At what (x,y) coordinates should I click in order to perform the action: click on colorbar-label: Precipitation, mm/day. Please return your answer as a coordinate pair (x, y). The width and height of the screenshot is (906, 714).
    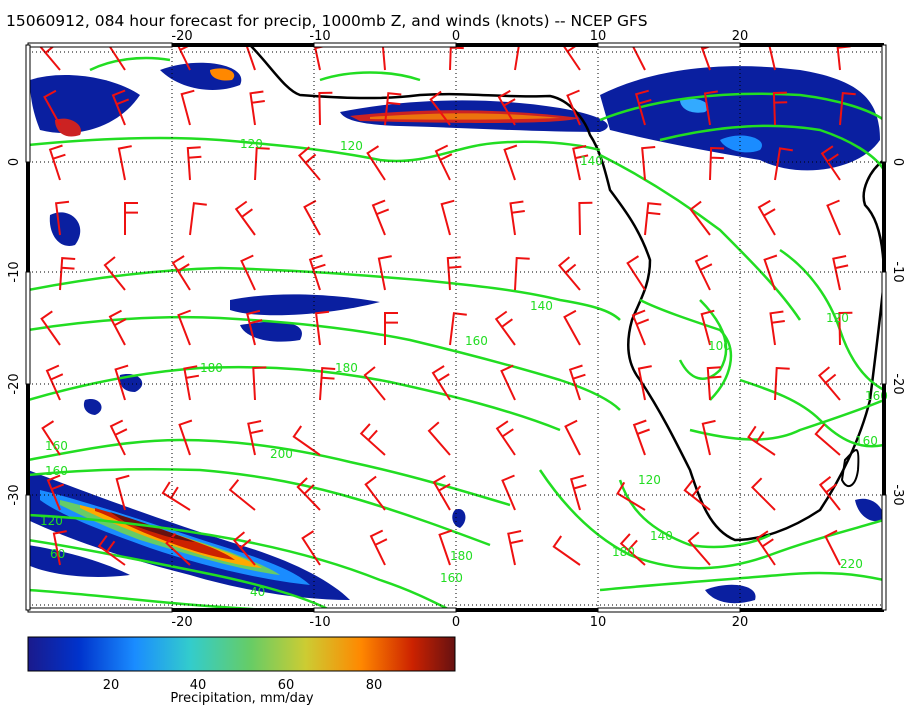
    Looking at the image, I should click on (241, 698).